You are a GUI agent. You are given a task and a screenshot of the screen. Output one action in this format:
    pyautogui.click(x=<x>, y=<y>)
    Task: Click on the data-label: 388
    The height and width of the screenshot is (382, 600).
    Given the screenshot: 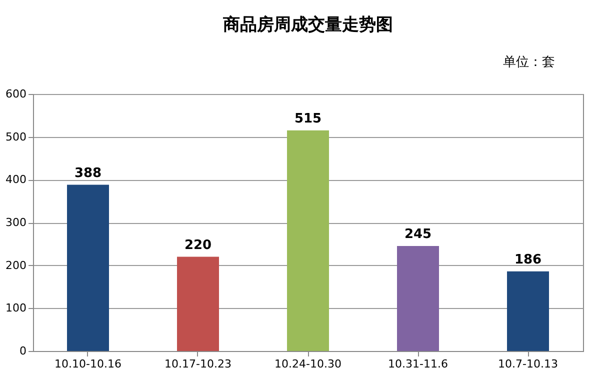 What is the action you would take?
    pyautogui.click(x=88, y=173)
    